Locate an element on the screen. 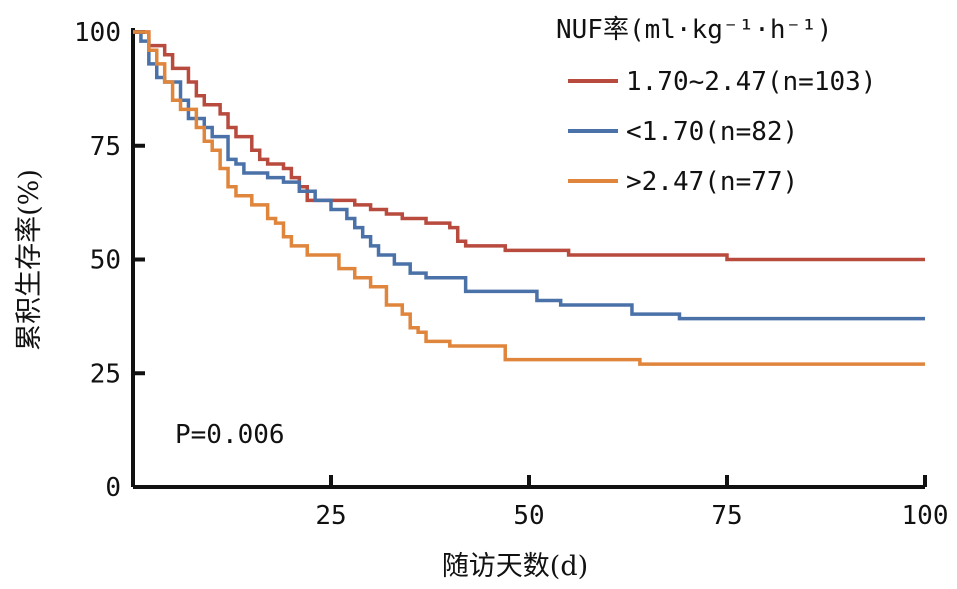 The image size is (957, 589). legend-label-2: >2.47(n=77) is located at coordinates (712, 182).